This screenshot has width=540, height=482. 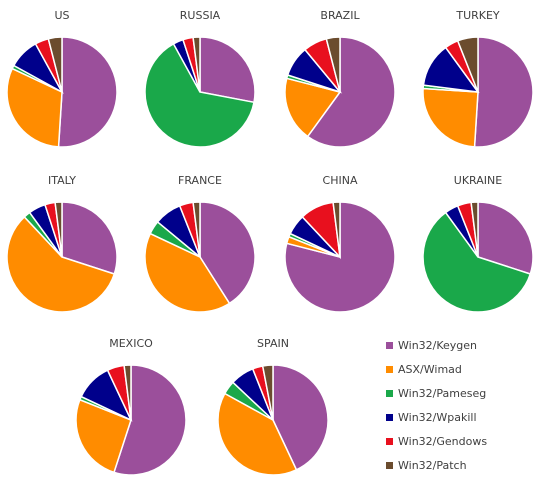 I want to click on pie-slice-mexico-win32-patch, so click(x=127, y=392).